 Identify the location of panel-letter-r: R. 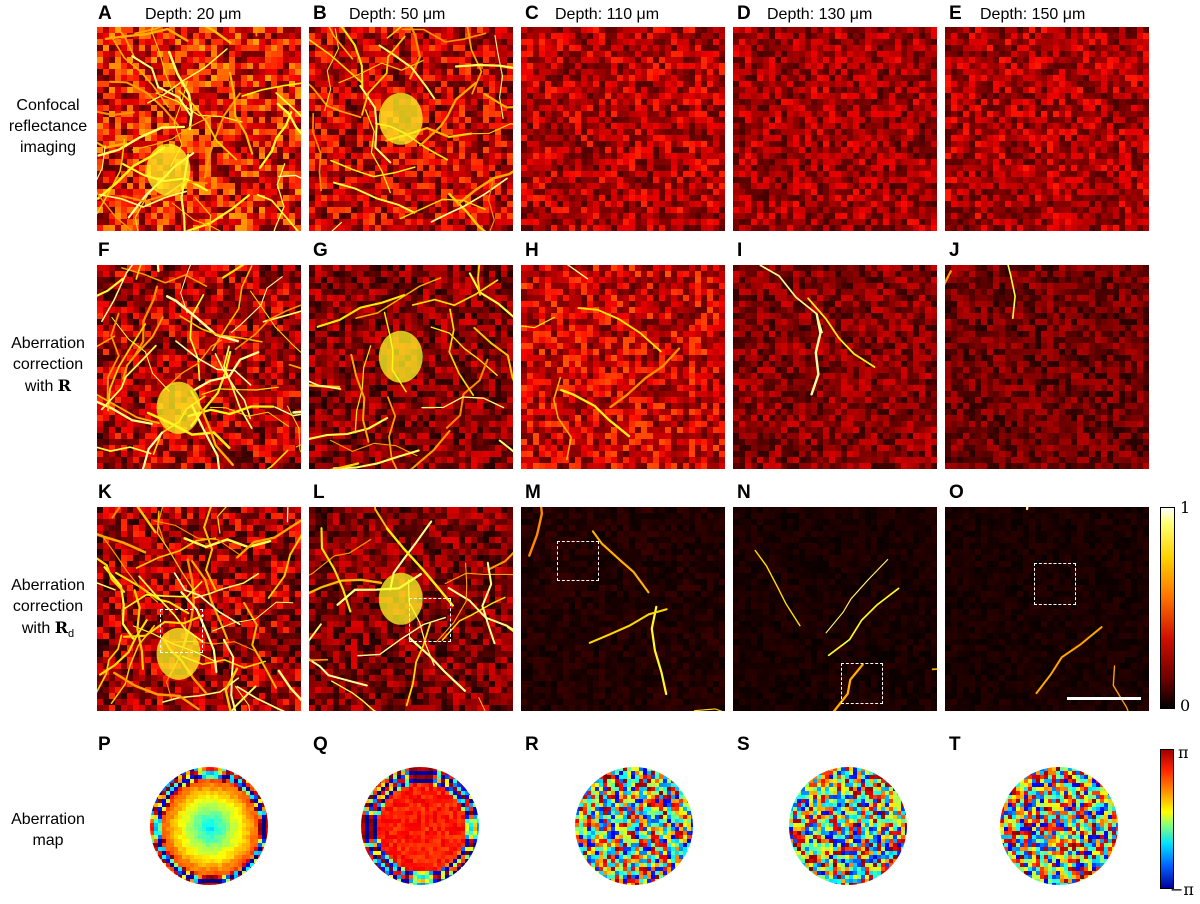
(532, 745).